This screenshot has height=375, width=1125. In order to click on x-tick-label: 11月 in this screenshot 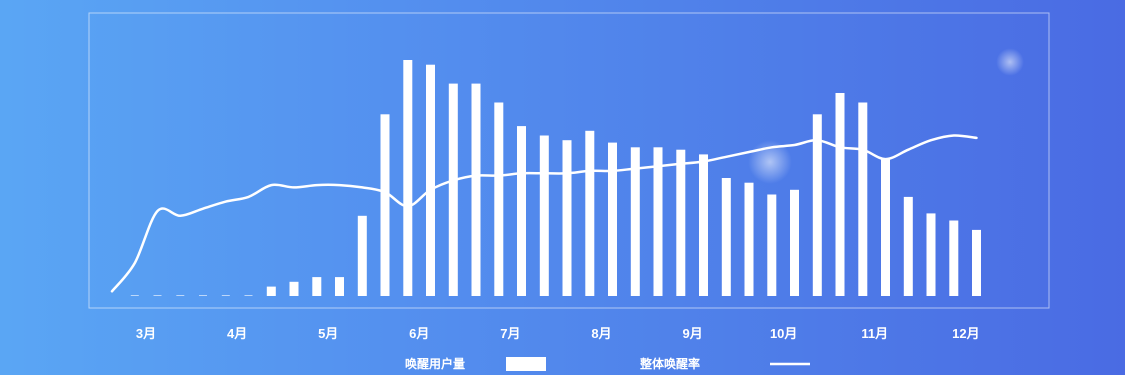, I will do `click(874, 333)`.